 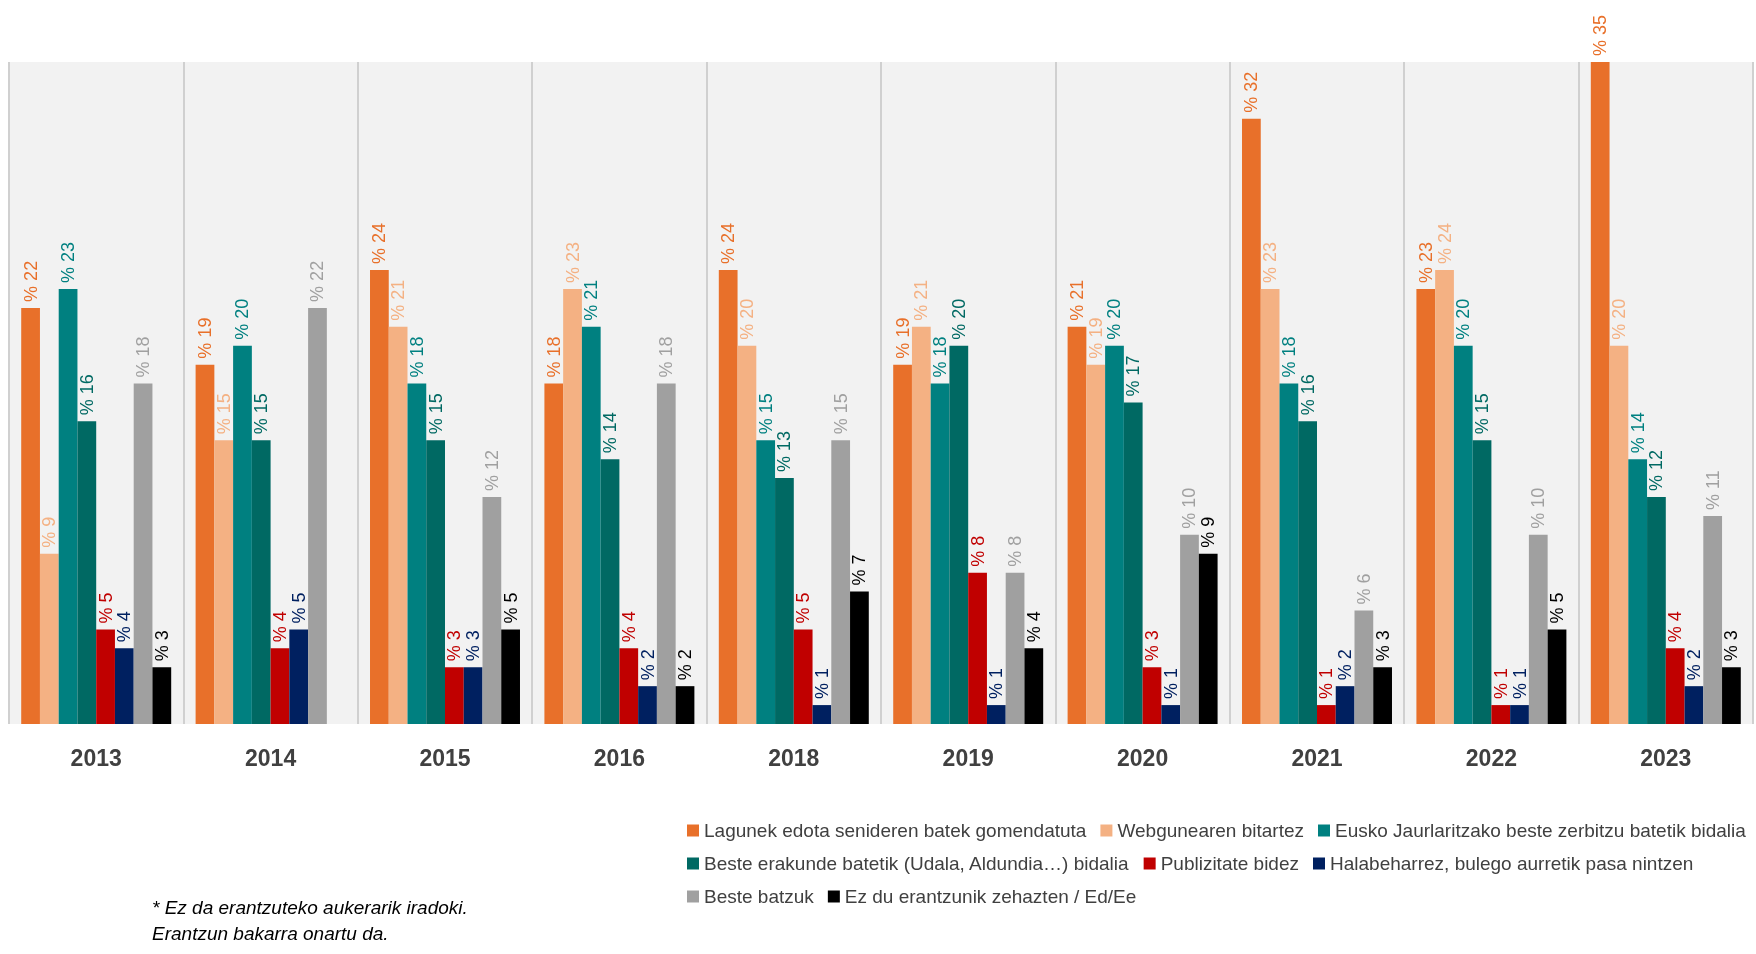 I want to click on legend-label: Ez du erantzunik zehazten / Ed/Ee, so click(x=990, y=896).